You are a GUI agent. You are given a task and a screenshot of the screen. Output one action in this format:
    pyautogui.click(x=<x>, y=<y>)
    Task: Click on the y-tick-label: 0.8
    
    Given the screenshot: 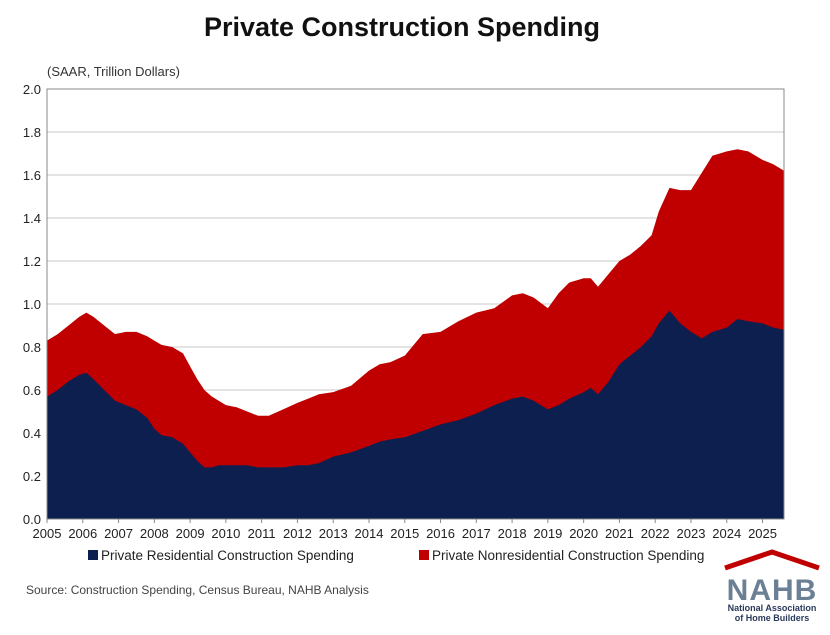 What is the action you would take?
    pyautogui.click(x=32, y=347)
    